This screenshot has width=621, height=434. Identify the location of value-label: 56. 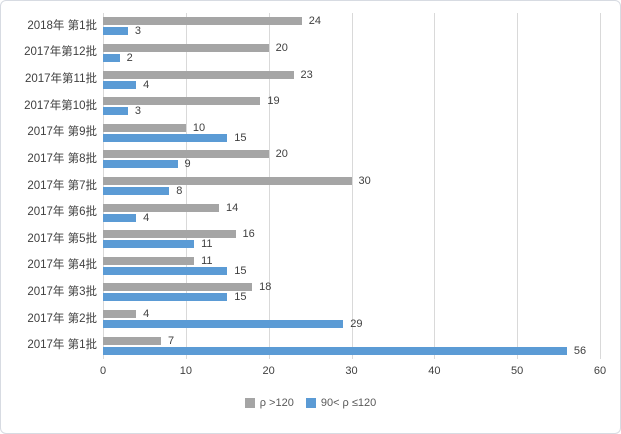
(580, 350).